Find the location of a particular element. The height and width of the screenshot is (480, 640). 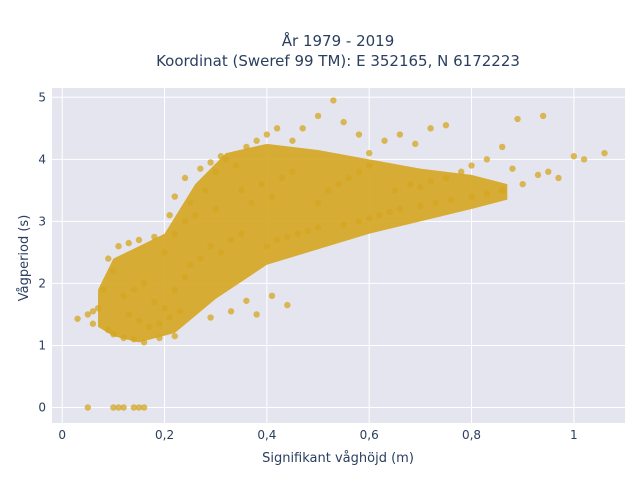

y-tick-label: 5 is located at coordinates (42, 97).